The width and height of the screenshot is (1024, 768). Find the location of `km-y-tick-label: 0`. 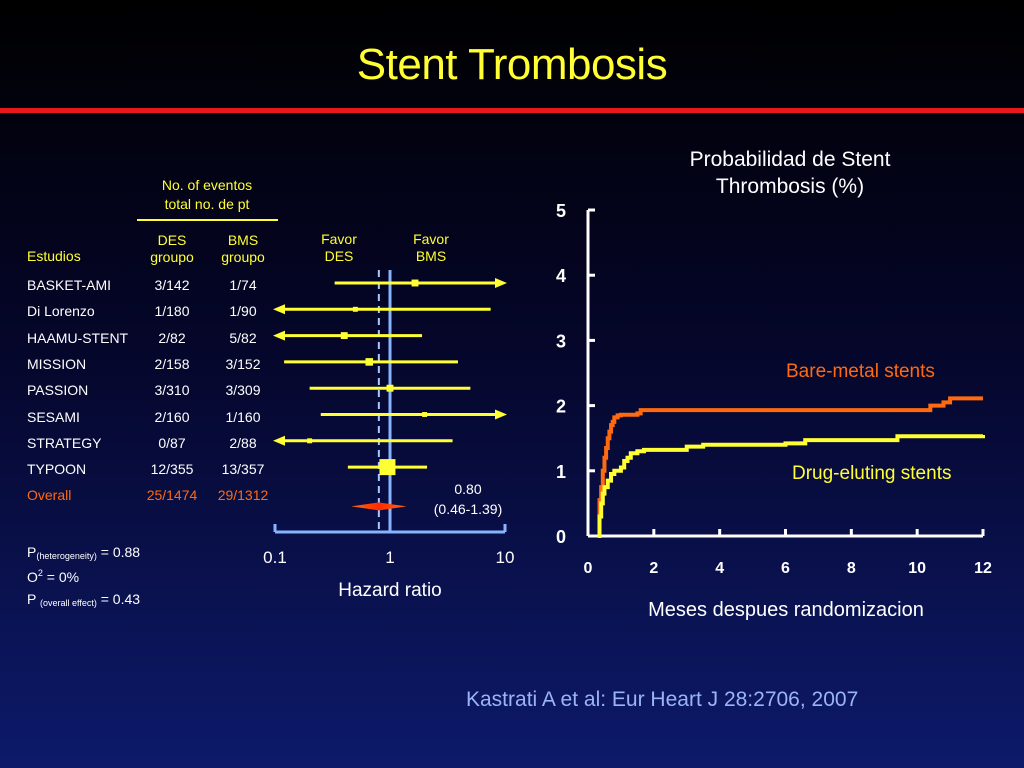

km-y-tick-label: 0 is located at coordinates (561, 537).